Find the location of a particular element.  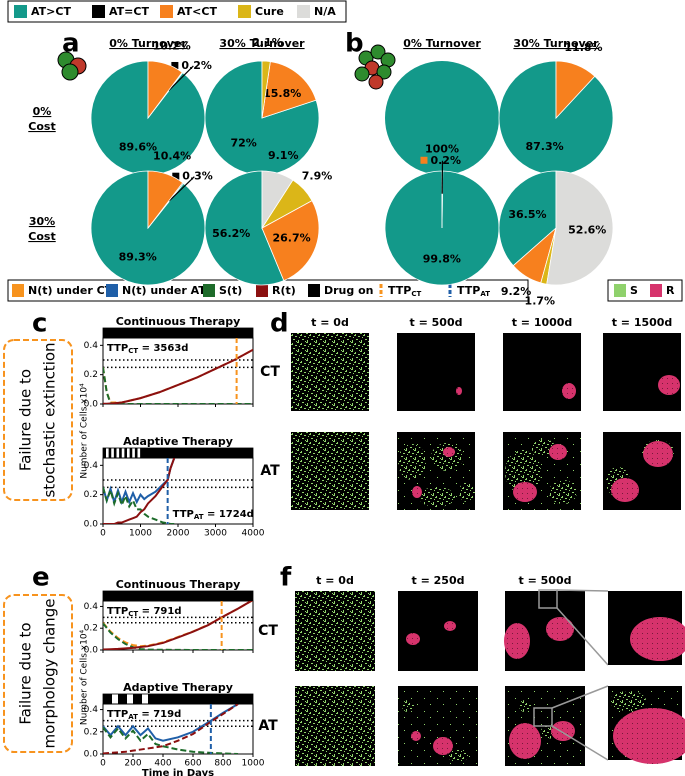

value-label: 87.3% is located at coordinates (544, 146).